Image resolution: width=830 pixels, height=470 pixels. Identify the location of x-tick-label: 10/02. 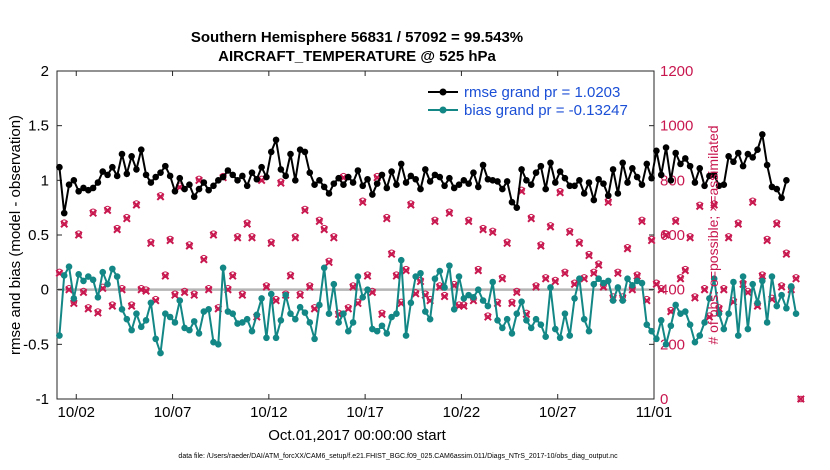
(76, 412).